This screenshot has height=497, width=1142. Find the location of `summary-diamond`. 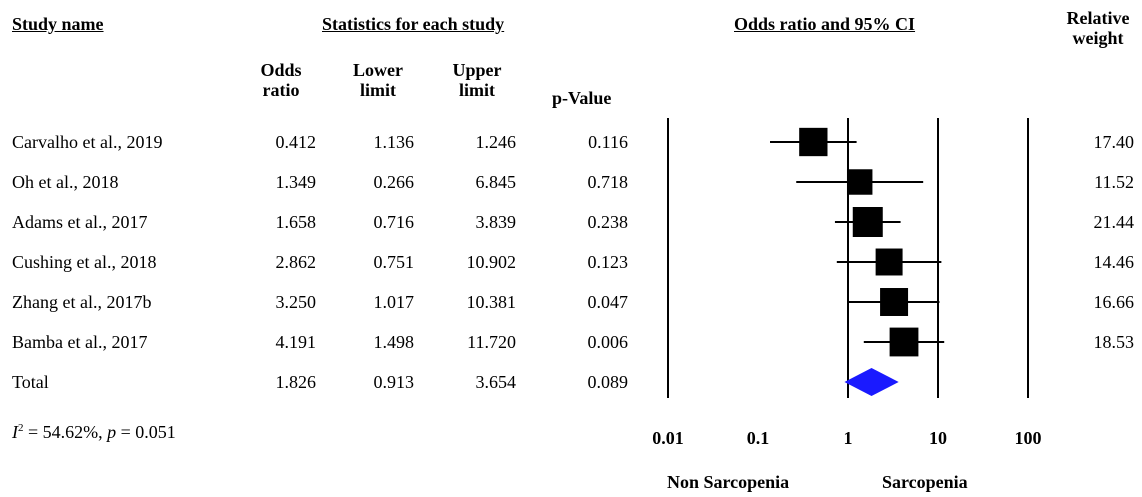

summary-diamond is located at coordinates (871, 382).